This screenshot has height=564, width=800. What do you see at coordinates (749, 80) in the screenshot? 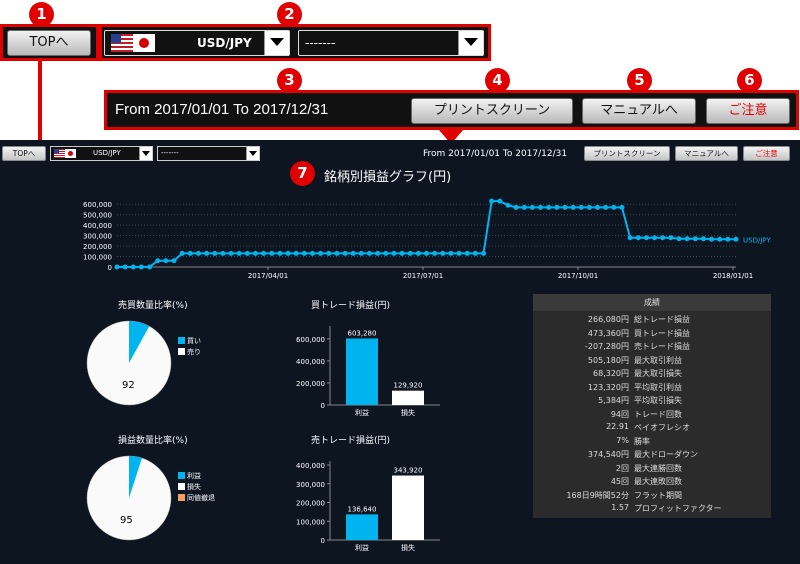
I see `callout-6-badge: 6` at bounding box center [749, 80].